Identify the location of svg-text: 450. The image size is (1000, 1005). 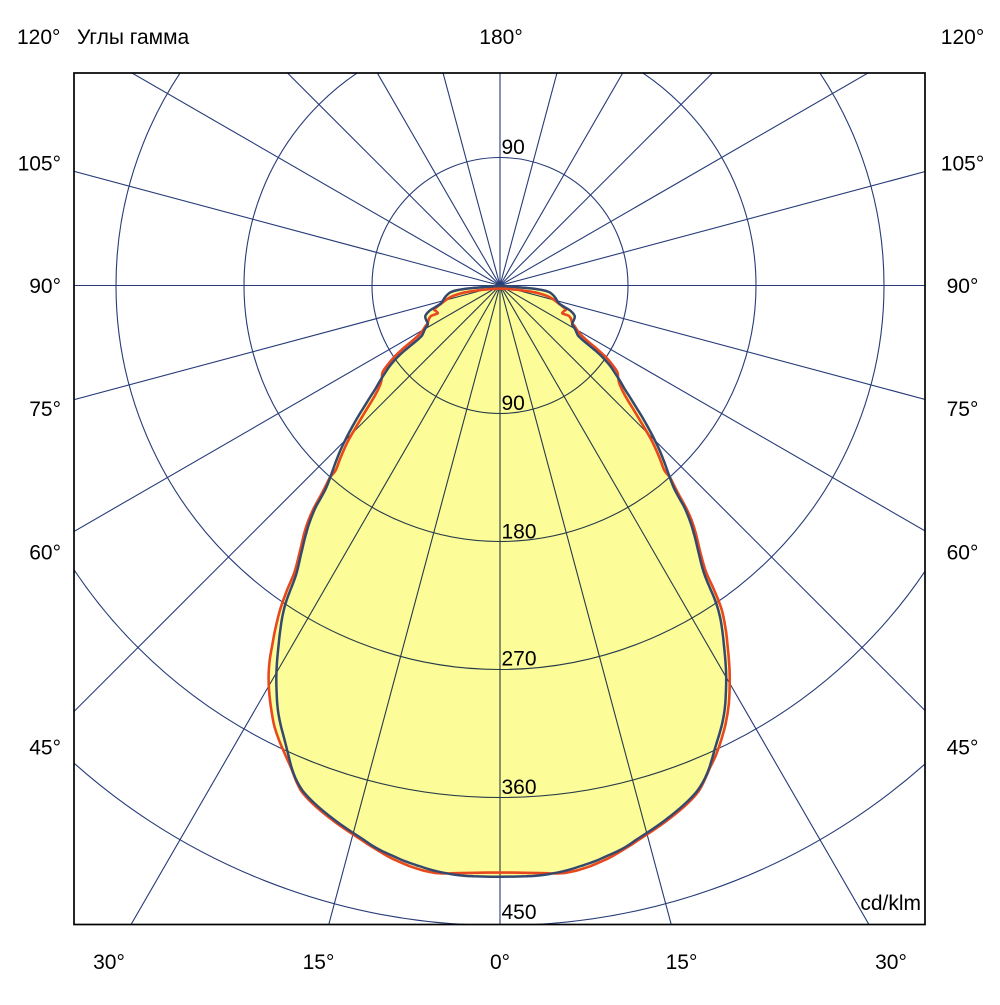
(519, 912).